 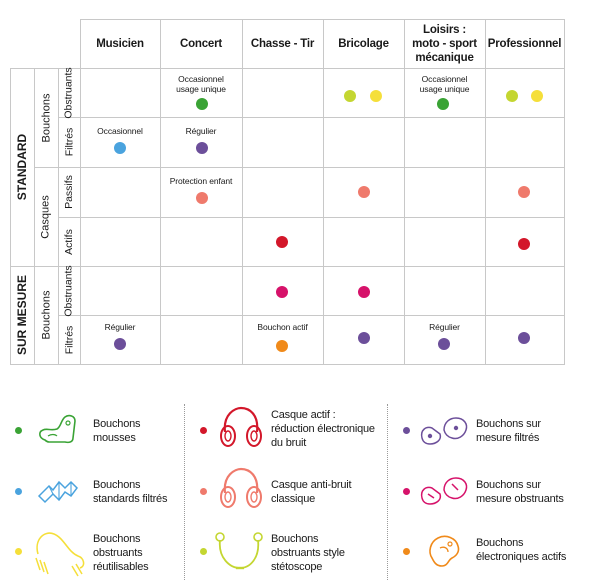 What do you see at coordinates (130, 492) in the screenshot?
I see `legend-label: Bouchons standards filtrés` at bounding box center [130, 492].